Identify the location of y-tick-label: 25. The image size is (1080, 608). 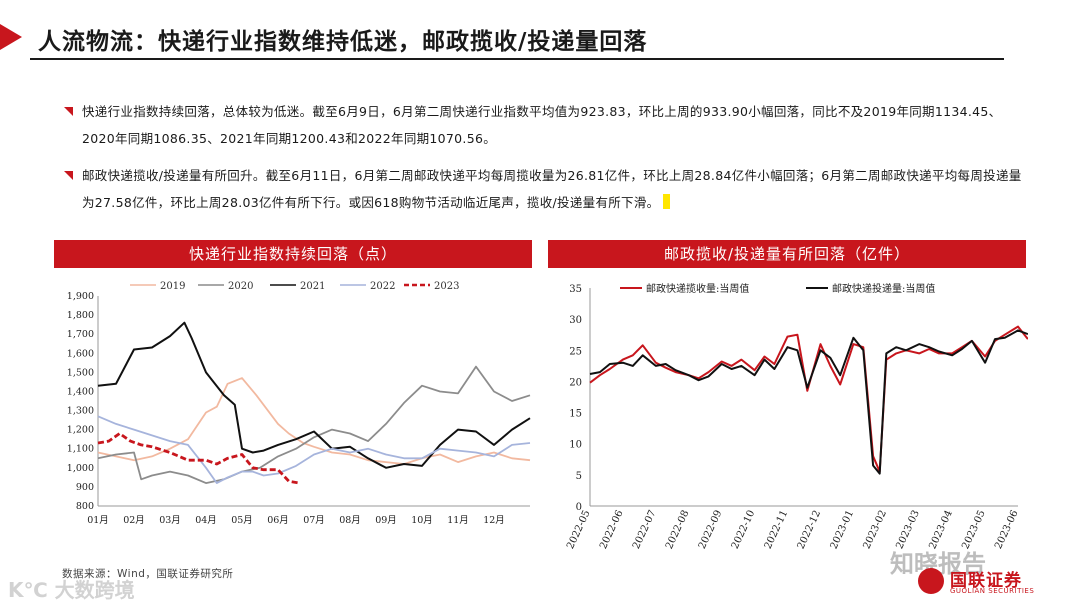
(575, 351).